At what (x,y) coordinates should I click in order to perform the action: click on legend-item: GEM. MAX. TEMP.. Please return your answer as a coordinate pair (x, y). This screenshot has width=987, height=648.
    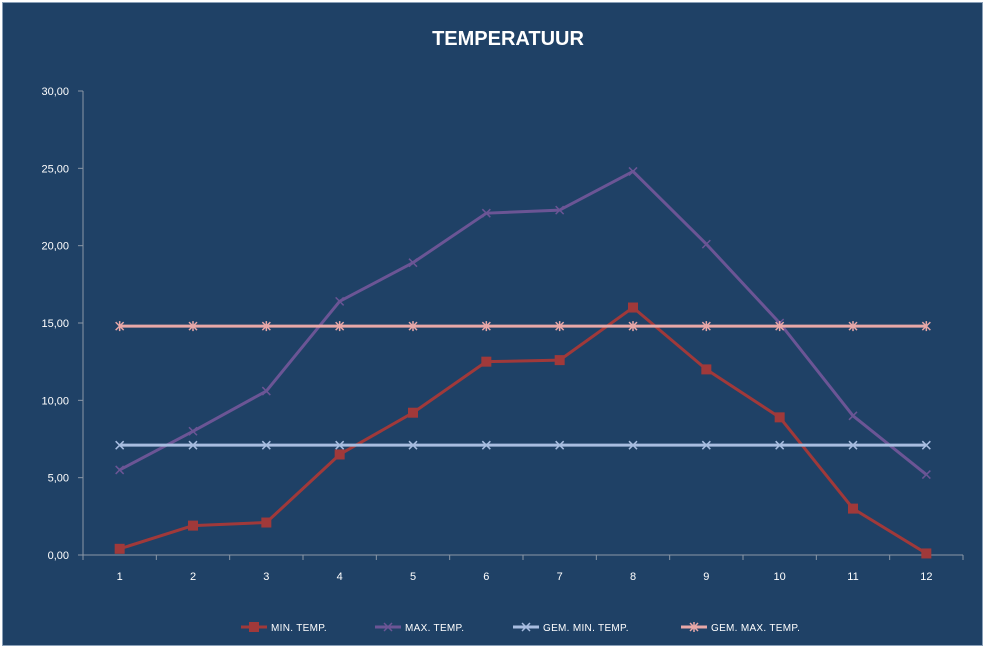
    Looking at the image, I should click on (740, 628).